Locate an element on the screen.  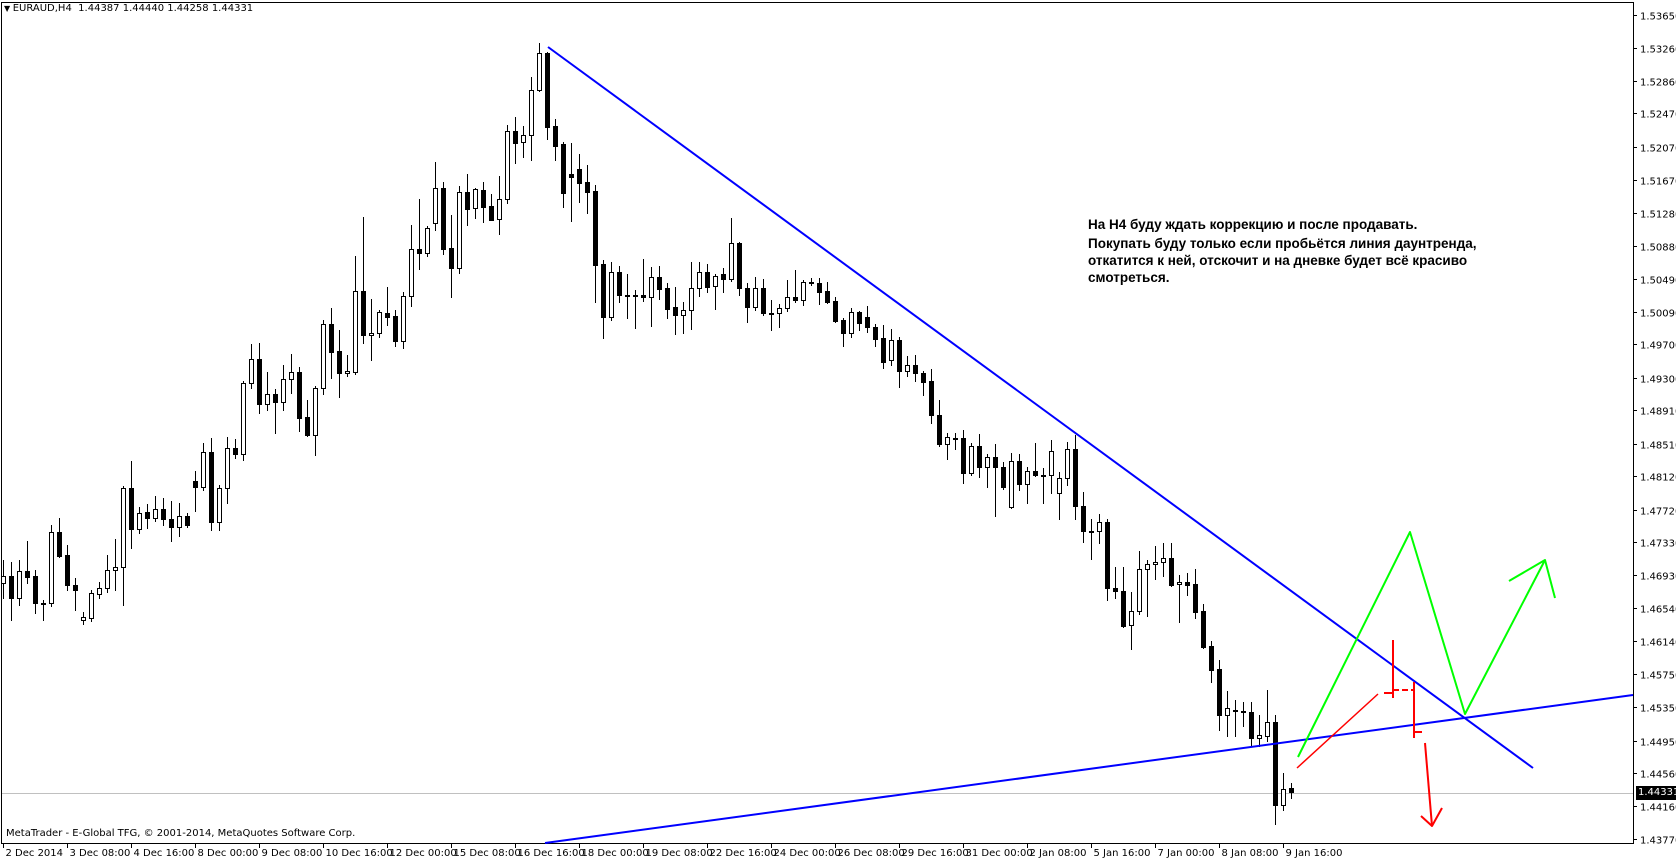
time-tick-label: 31 Dec 00:00 is located at coordinates (999, 853).